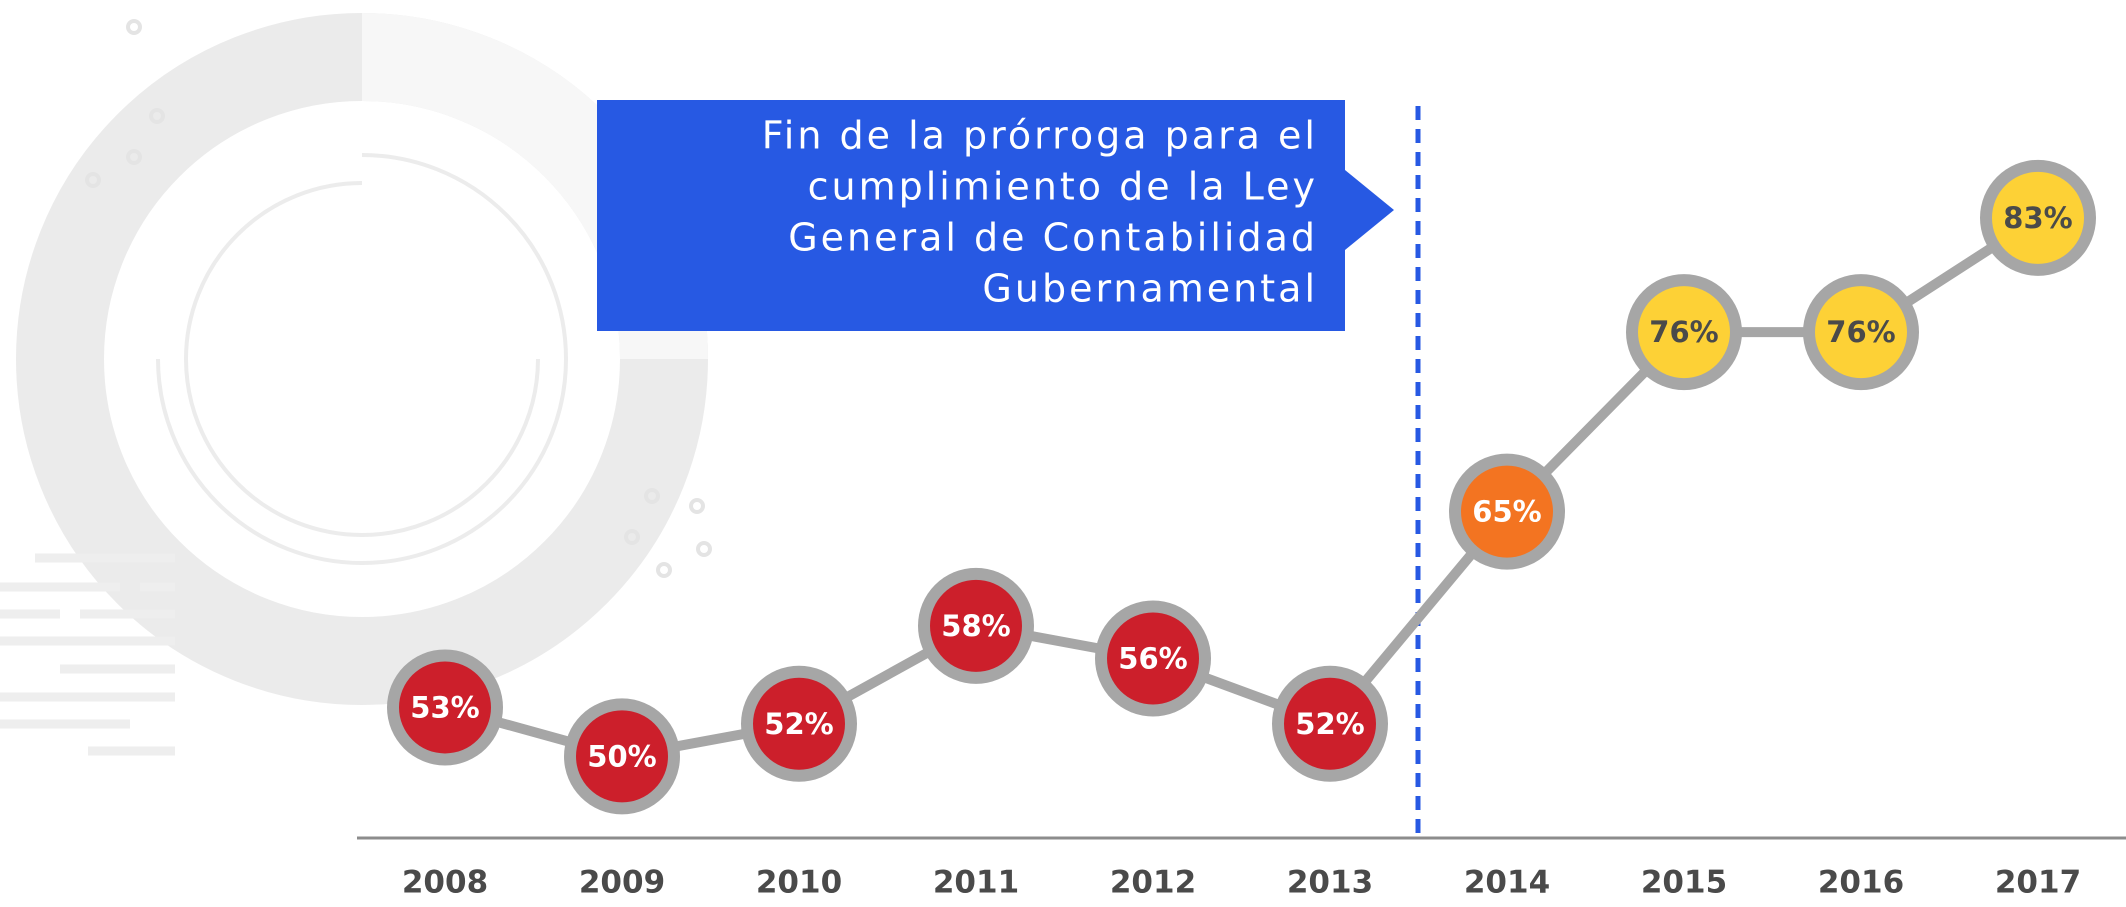  What do you see at coordinates (2038, 883) in the screenshot?
I see `x-tick-label: 2017` at bounding box center [2038, 883].